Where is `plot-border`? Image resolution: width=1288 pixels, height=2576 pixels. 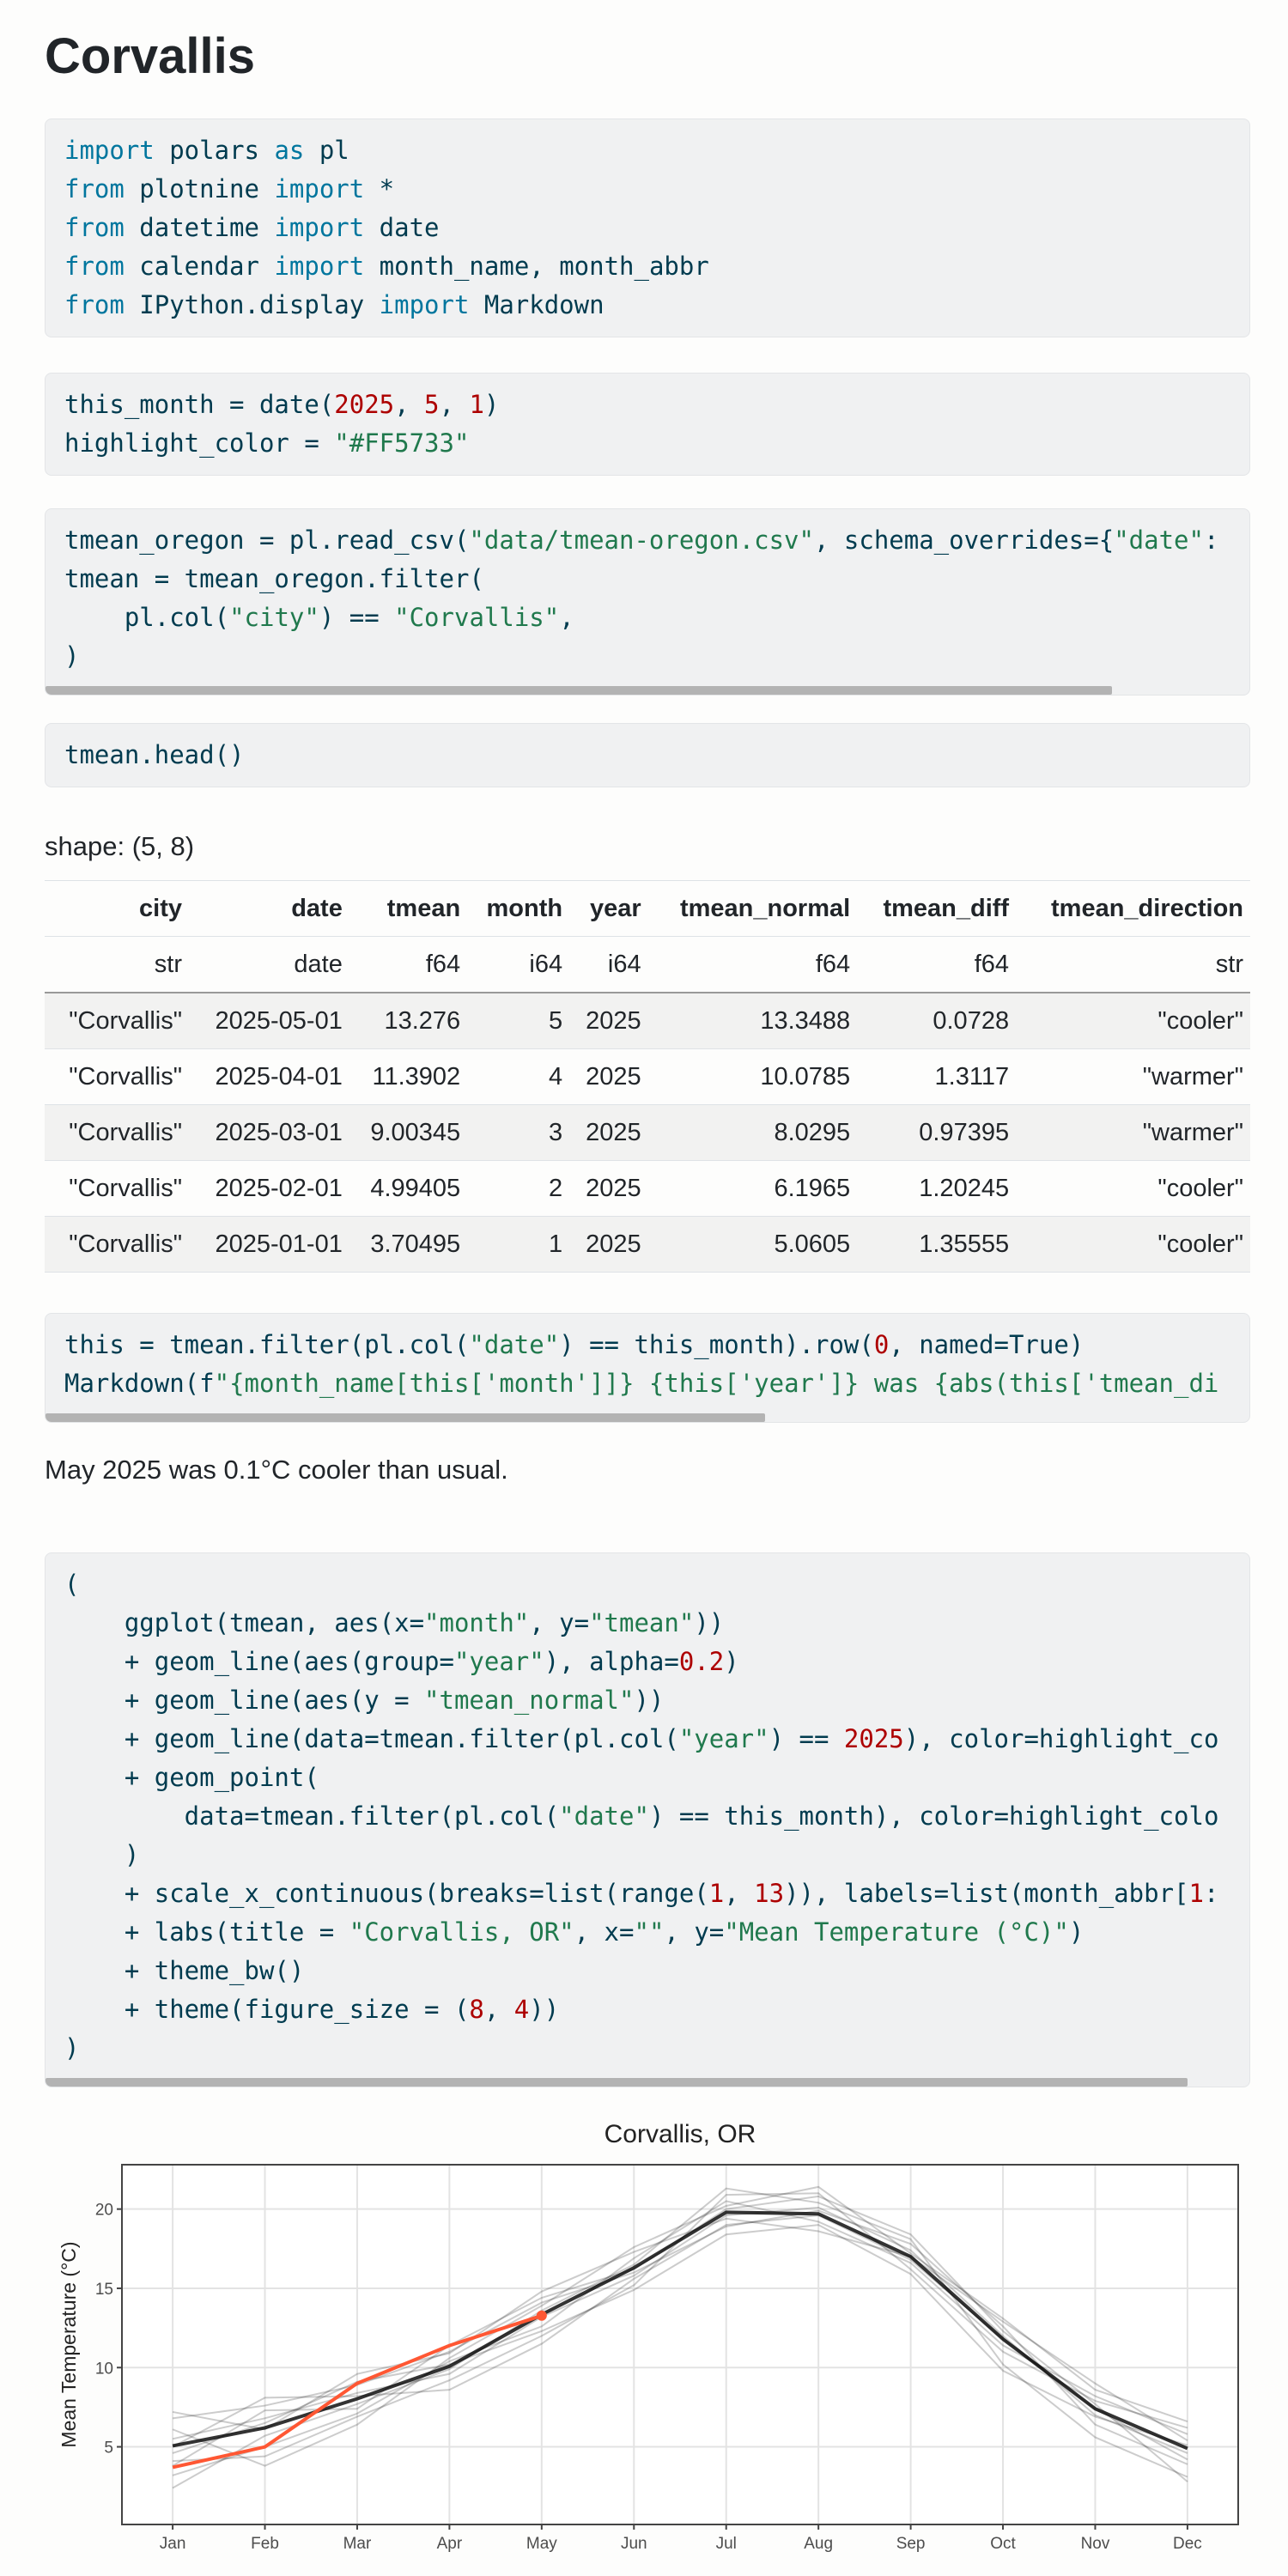 plot-border is located at coordinates (680, 2345).